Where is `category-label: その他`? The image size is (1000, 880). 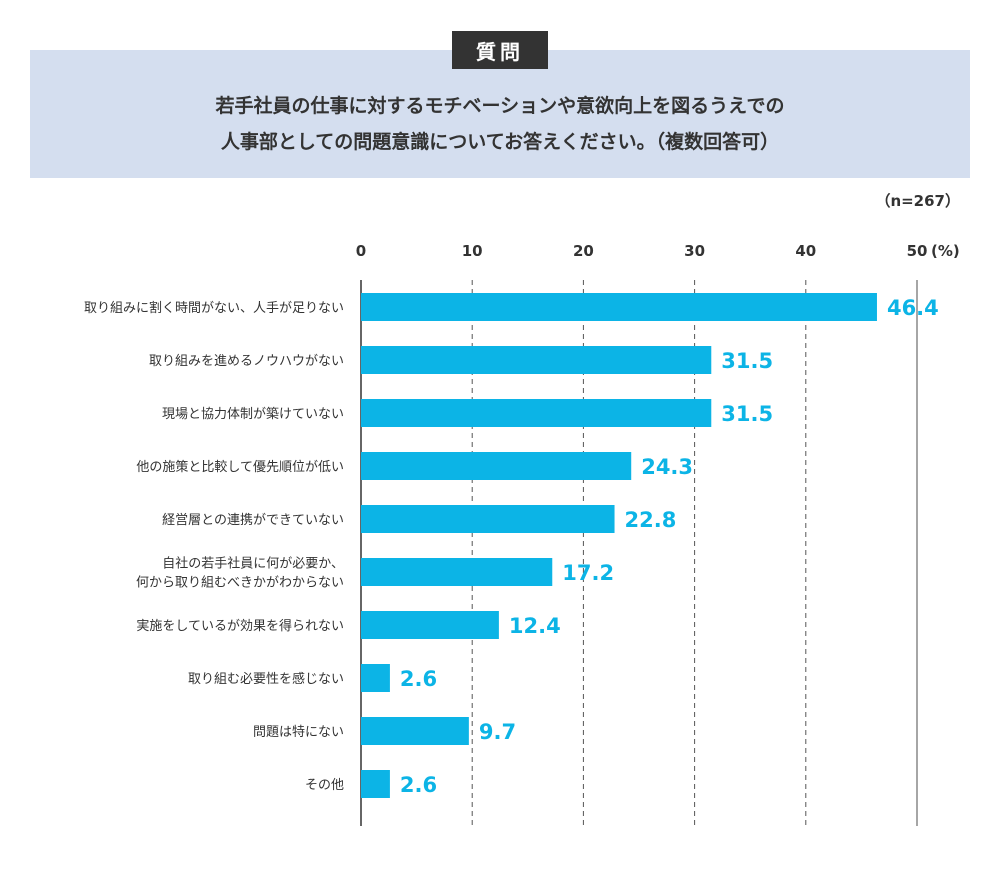 category-label: その他 is located at coordinates (324, 785).